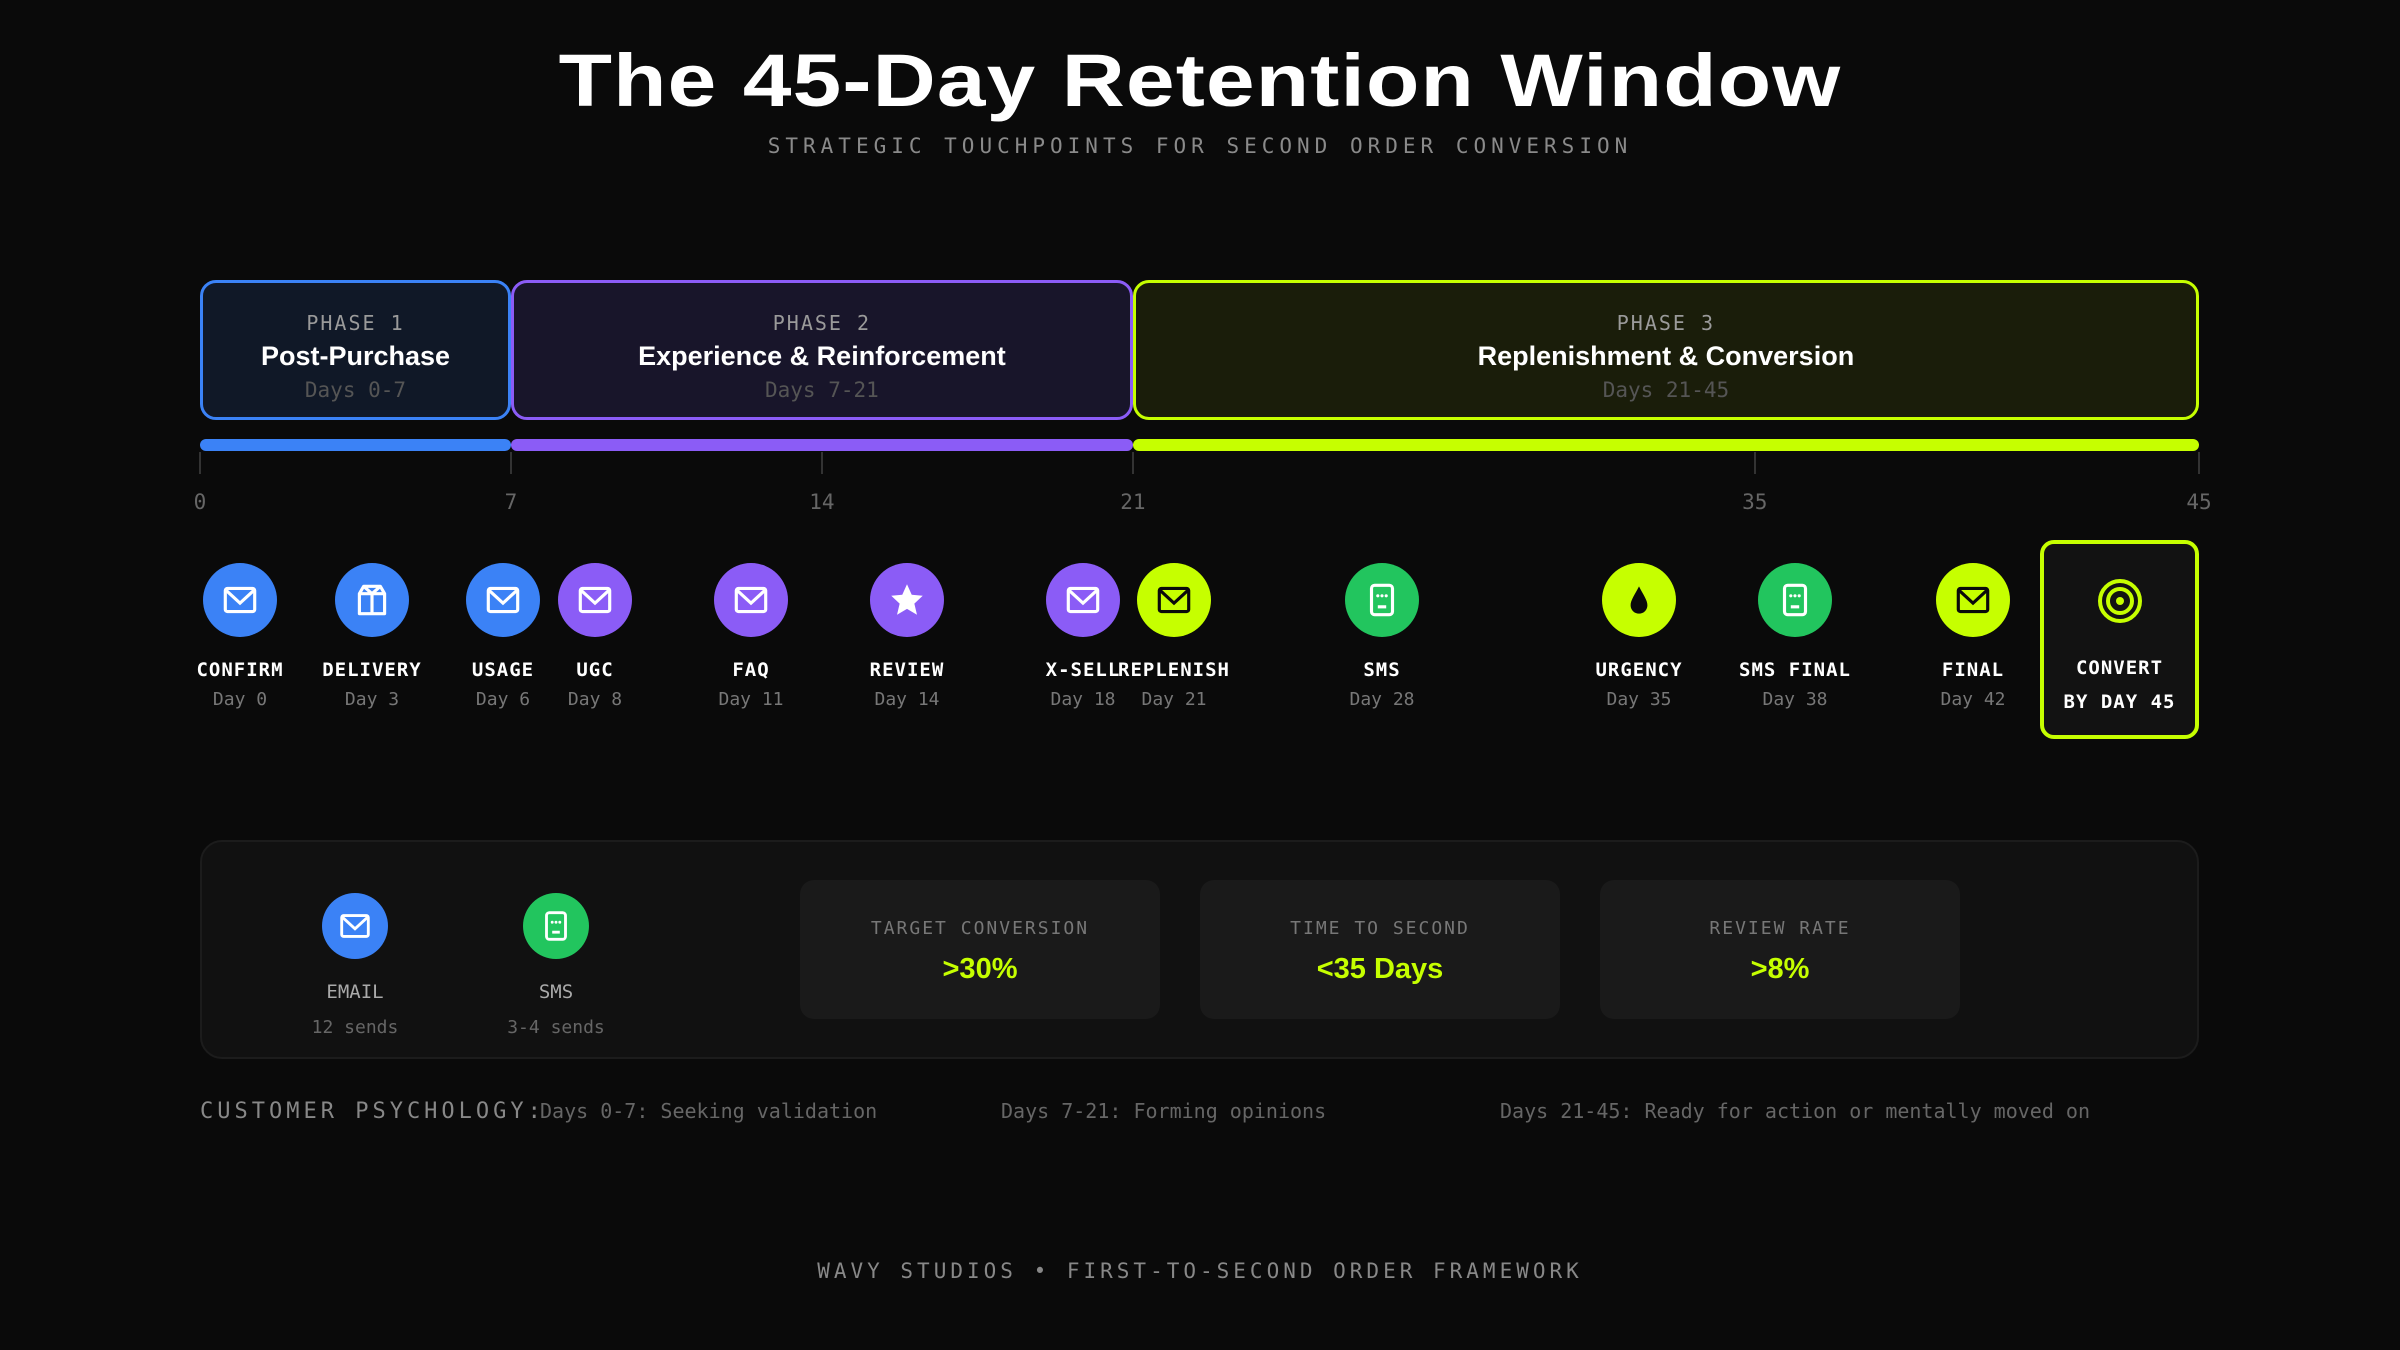  What do you see at coordinates (2119, 668) in the screenshot?
I see `goal-line1: CONVERT` at bounding box center [2119, 668].